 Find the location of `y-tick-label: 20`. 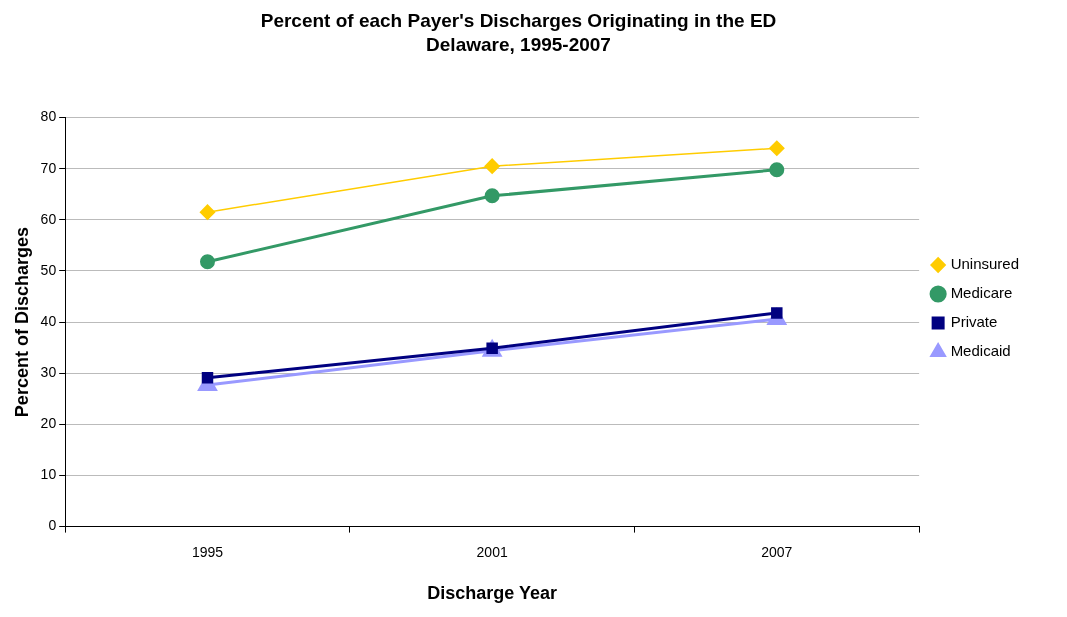

y-tick-label: 20 is located at coordinates (48, 423).